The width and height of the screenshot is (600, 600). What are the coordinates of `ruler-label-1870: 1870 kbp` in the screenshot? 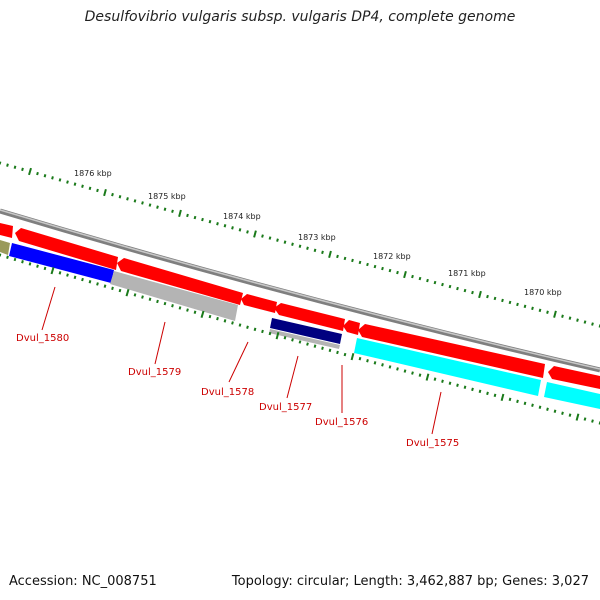 It's located at (543, 292).